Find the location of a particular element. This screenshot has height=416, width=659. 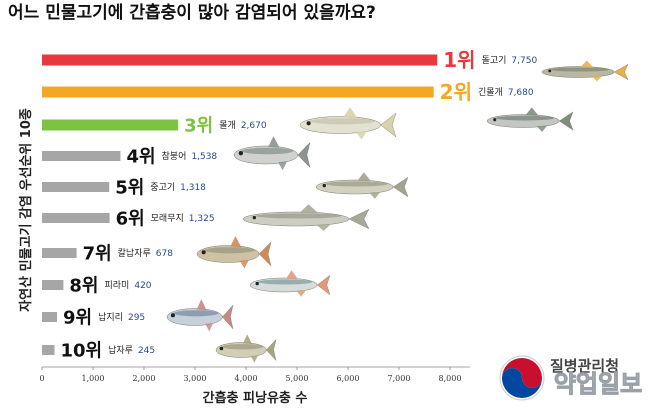

agency-name: 질병관리청 is located at coordinates (584, 366).